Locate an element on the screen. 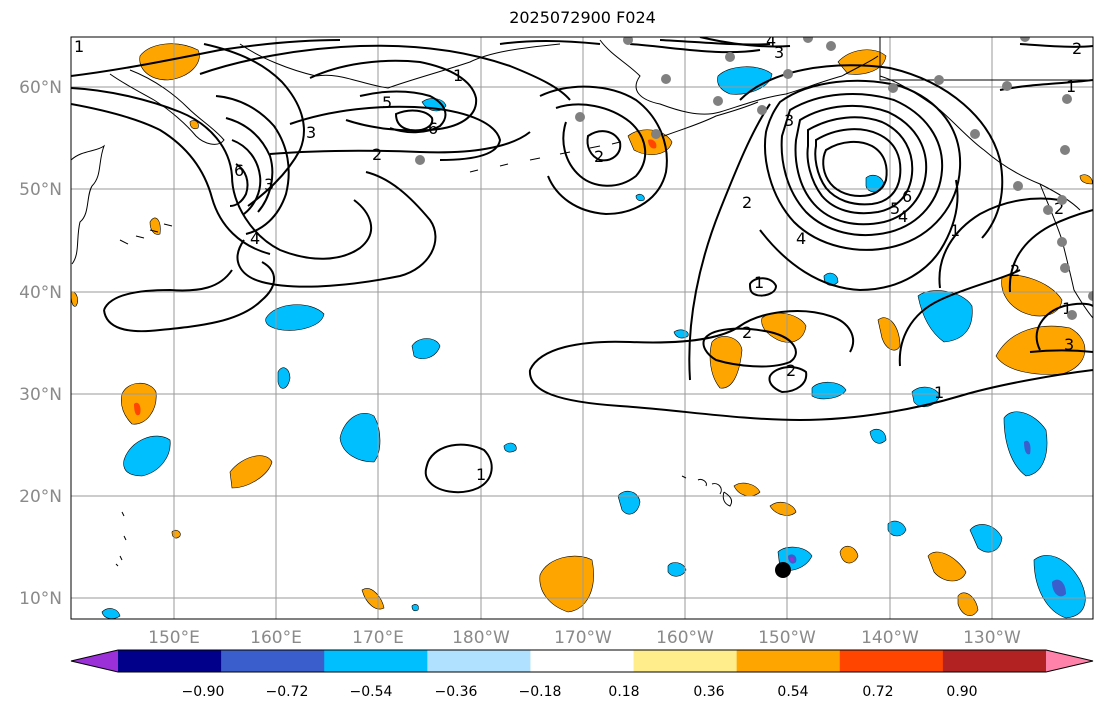  lat-label: 50°N is located at coordinates (40, 190).